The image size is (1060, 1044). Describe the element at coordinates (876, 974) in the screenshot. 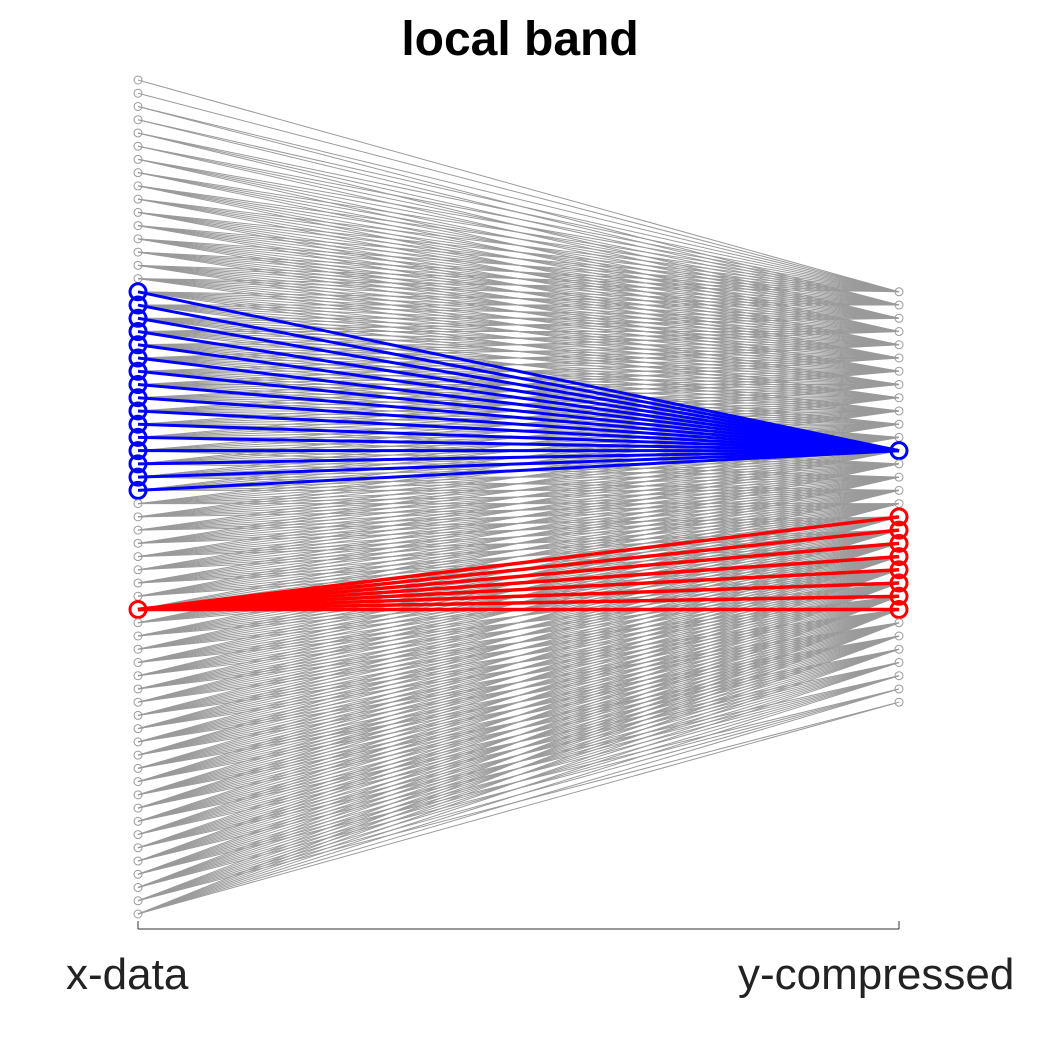

I see `y-compressed-label: y-compressed` at that location.